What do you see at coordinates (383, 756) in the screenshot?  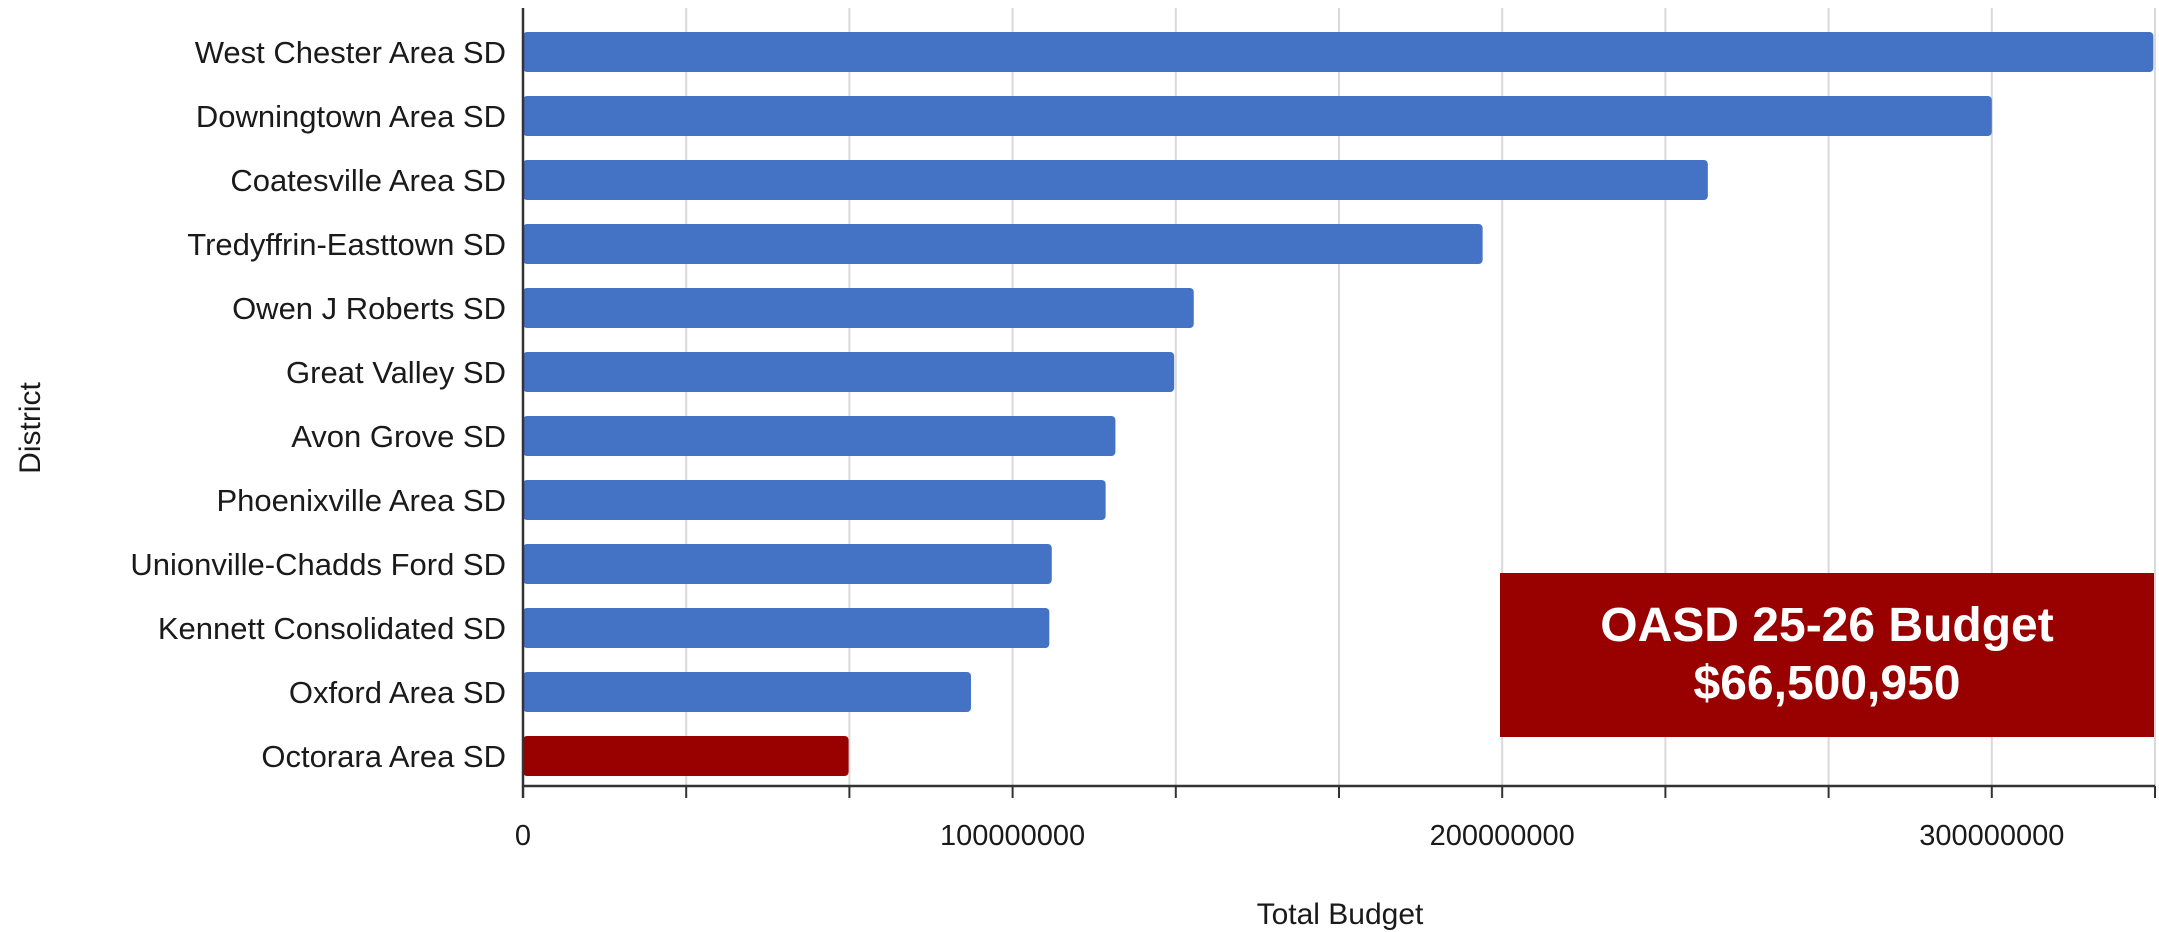 I see `category-label: Octorara Area SD` at bounding box center [383, 756].